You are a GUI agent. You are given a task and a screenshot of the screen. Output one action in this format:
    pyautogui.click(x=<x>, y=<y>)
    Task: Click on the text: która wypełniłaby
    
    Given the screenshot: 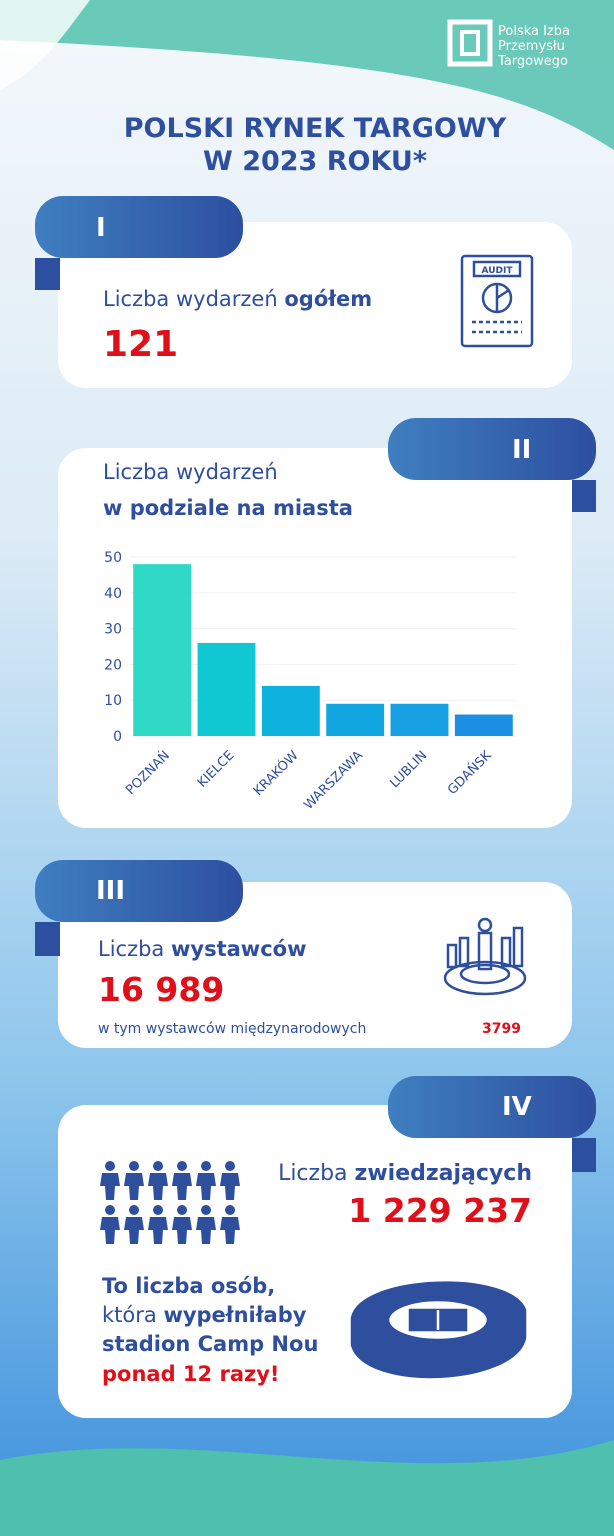 What is the action you would take?
    pyautogui.click(x=204, y=1315)
    